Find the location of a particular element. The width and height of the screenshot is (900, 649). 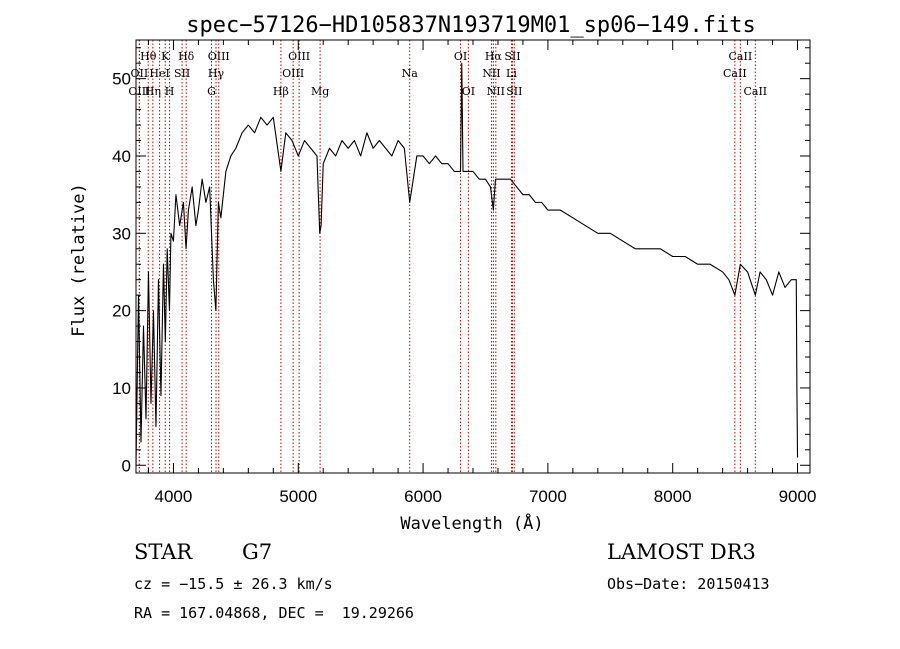

x-tick-label: 9000 is located at coordinates (798, 496).